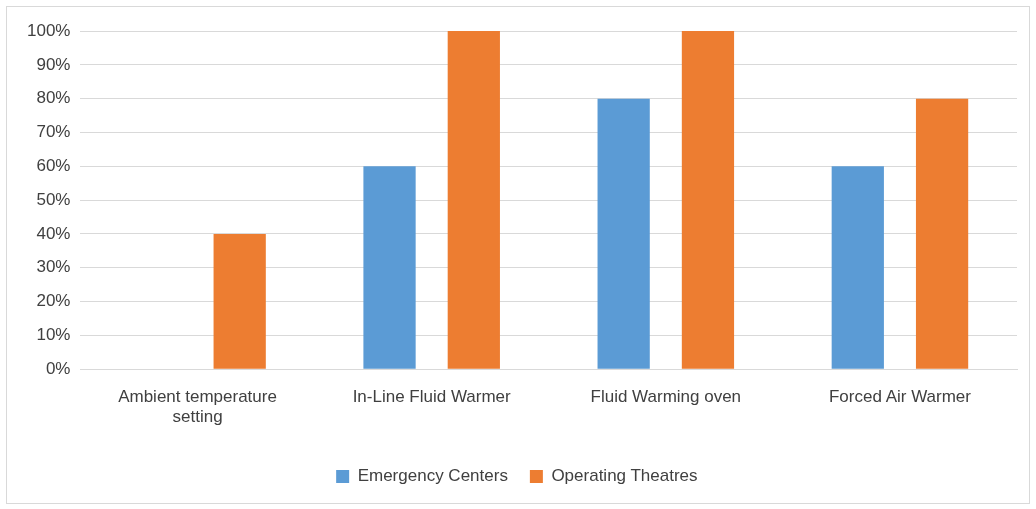 This screenshot has height=509, width=1036. I want to click on y-tick-label: 40%, so click(53, 233).